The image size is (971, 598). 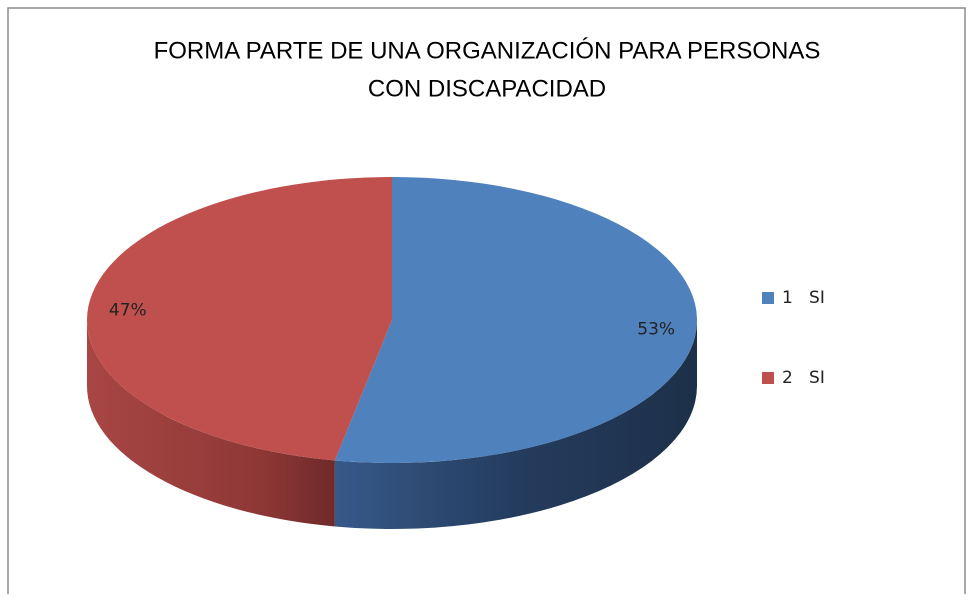 I want to click on legend-label: 1 SI, so click(x=803, y=298).